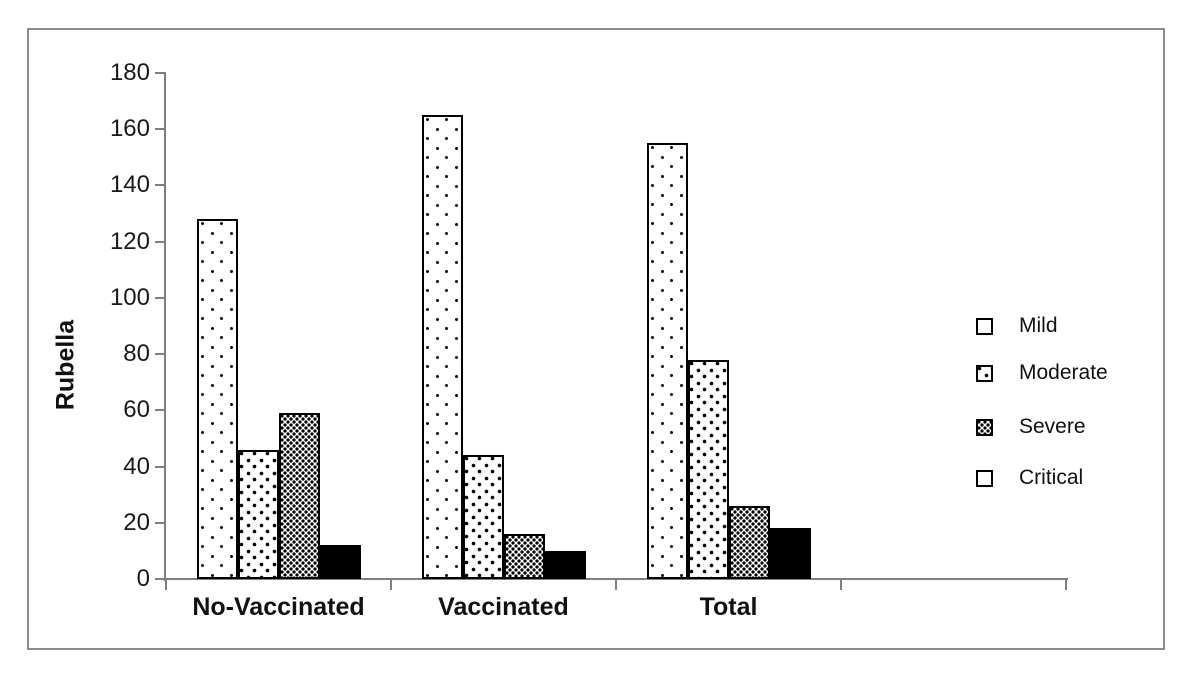  Describe the element at coordinates (483, 517) in the screenshot. I see `bar-moderate-vaccinated` at that location.